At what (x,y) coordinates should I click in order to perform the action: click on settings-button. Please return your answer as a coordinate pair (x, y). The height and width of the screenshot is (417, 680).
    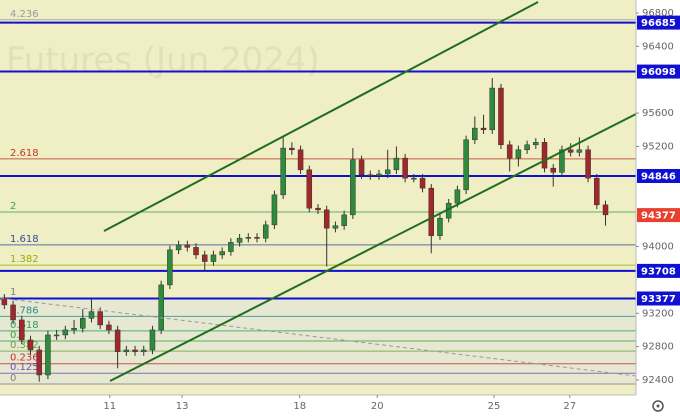
    Looking at the image, I should click on (658, 406).